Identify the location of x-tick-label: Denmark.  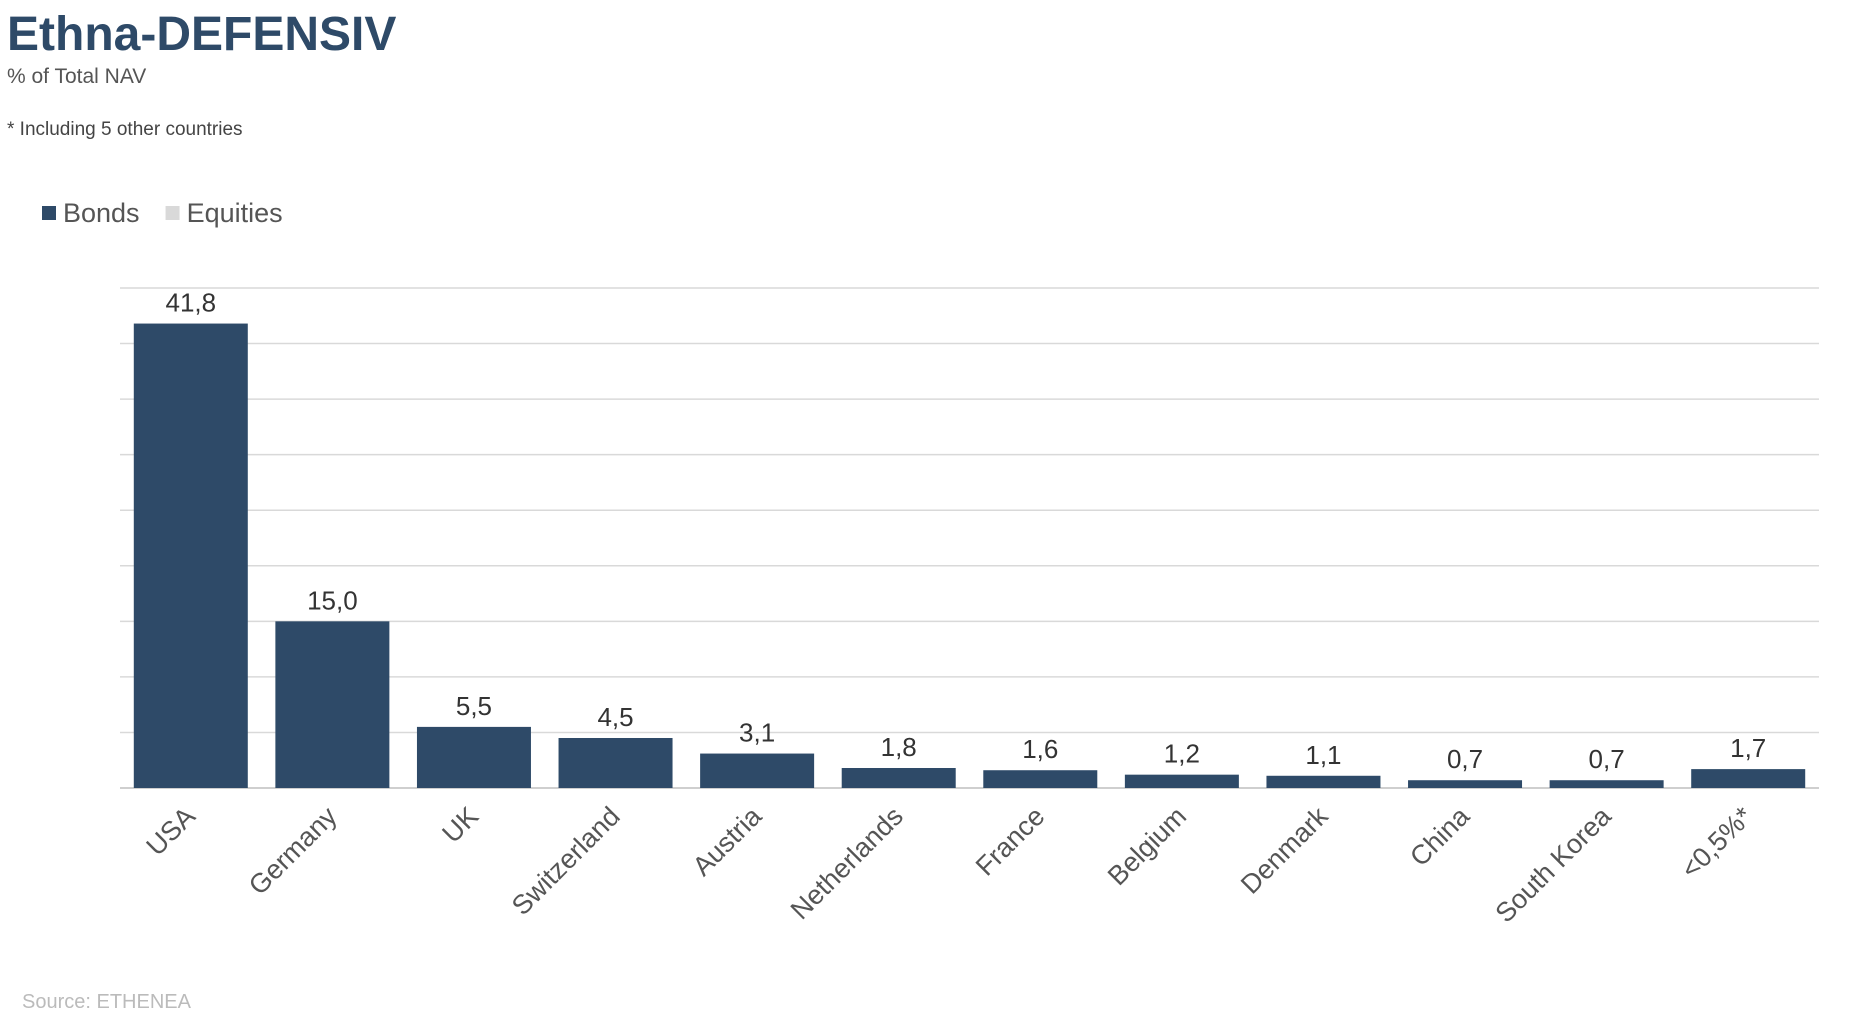
(1284, 850).